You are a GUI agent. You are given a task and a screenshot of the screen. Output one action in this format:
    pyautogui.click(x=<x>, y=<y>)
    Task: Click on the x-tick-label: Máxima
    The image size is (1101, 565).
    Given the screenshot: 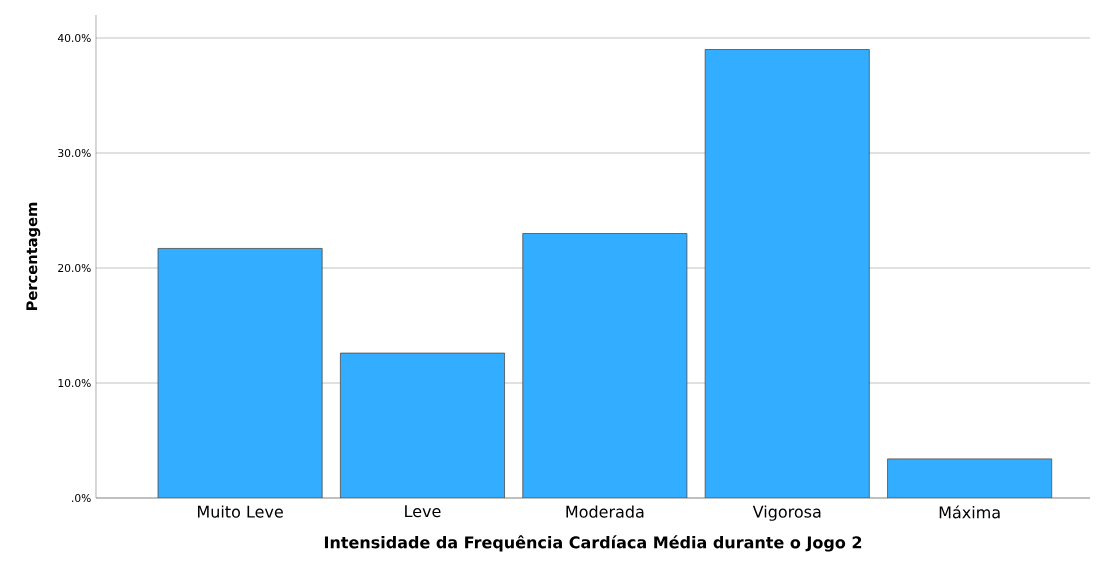 What is the action you would take?
    pyautogui.click(x=969, y=512)
    